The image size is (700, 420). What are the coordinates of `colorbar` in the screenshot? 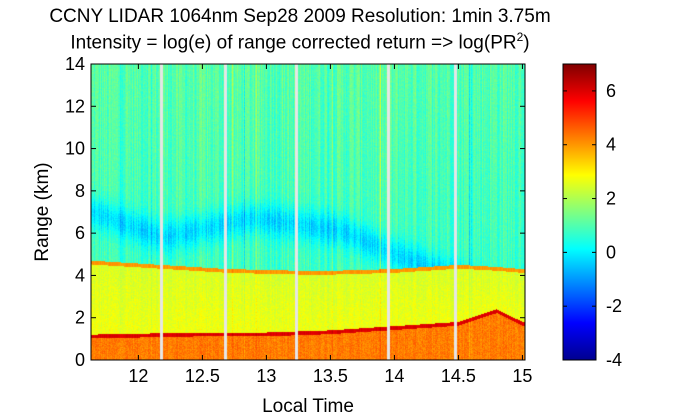 It's located at (579, 212).